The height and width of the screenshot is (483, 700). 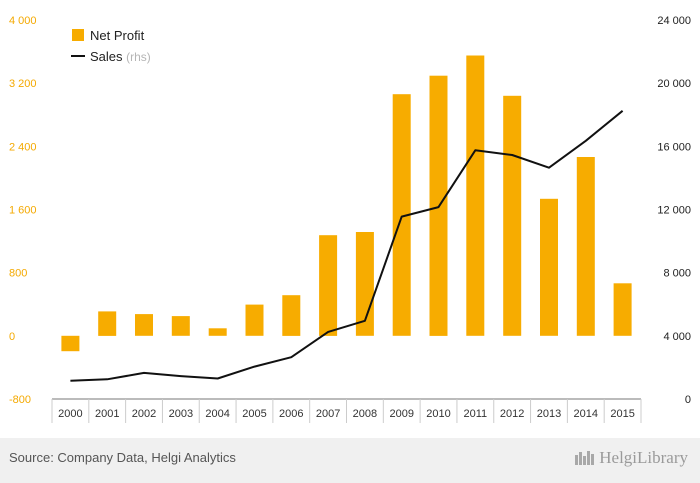 What do you see at coordinates (107, 414) in the screenshot?
I see `x-tick-label: 2001` at bounding box center [107, 414].